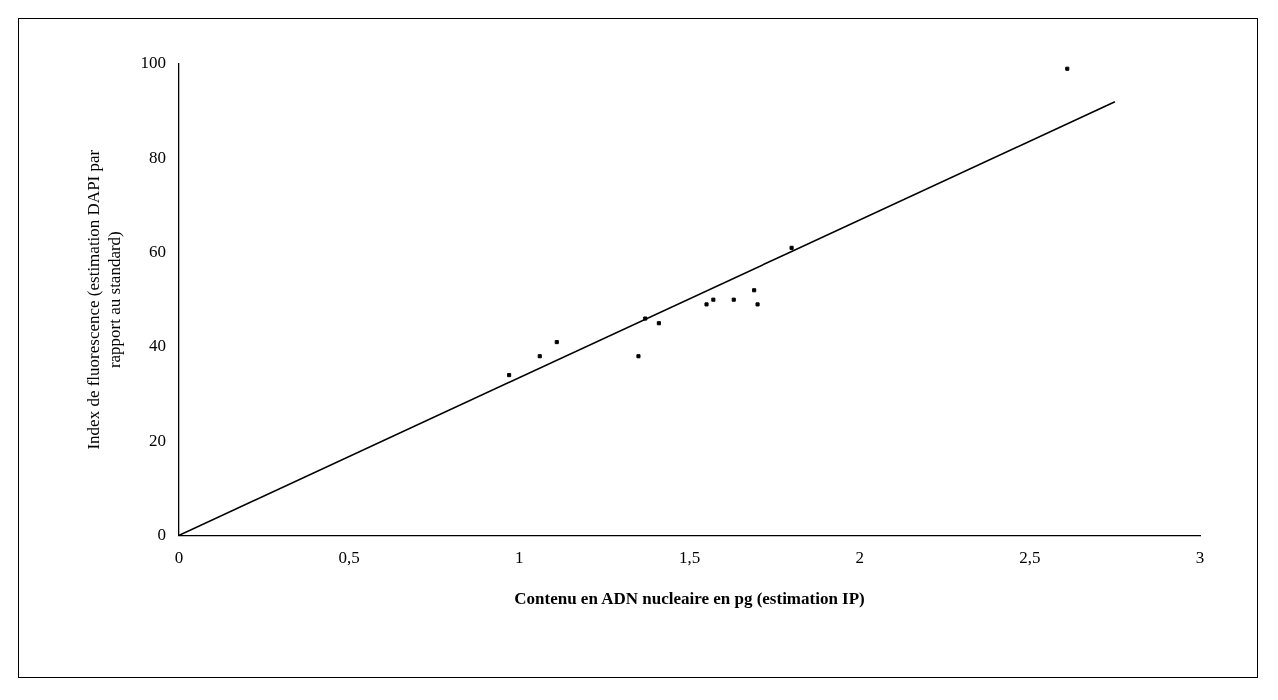  What do you see at coordinates (179, 558) in the screenshot?
I see `x-tick-label: 0` at bounding box center [179, 558].